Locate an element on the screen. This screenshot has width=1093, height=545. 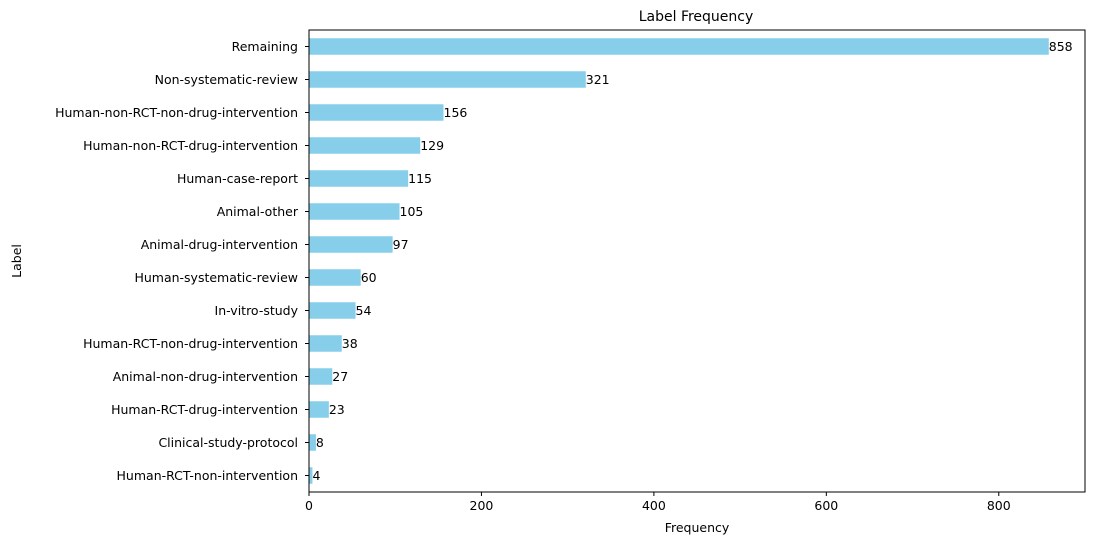
data-label-animal-non-drug-intervention: 27 is located at coordinates (340, 376).